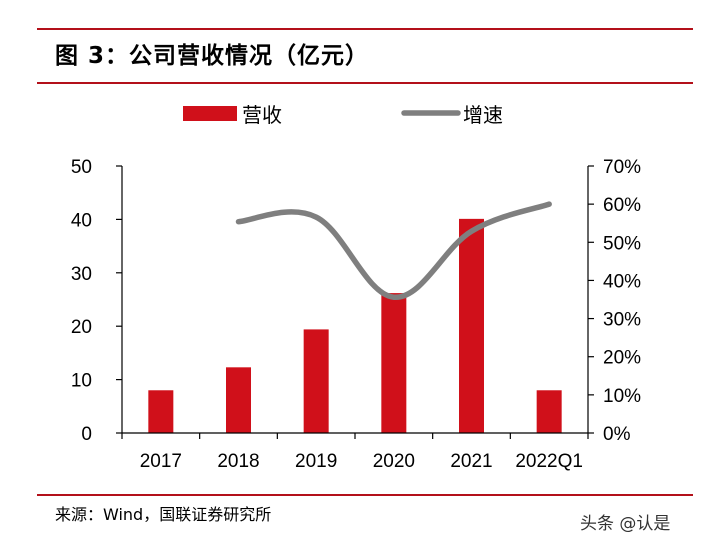  Describe the element at coordinates (622, 167) in the screenshot. I see `right-tick-label: 70%` at that location.